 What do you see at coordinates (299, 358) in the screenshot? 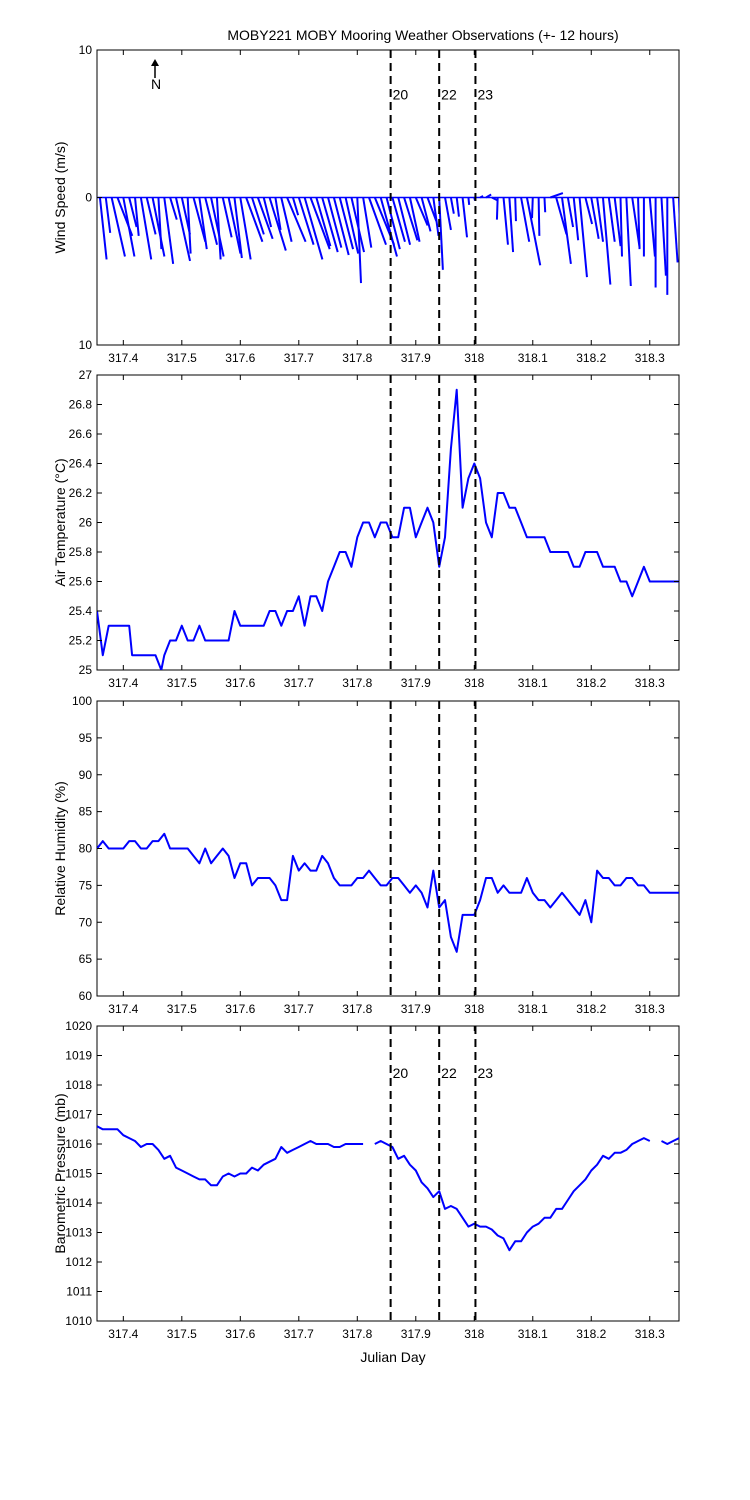
I see `wind-xtick-label: 317.7` at bounding box center [299, 358].